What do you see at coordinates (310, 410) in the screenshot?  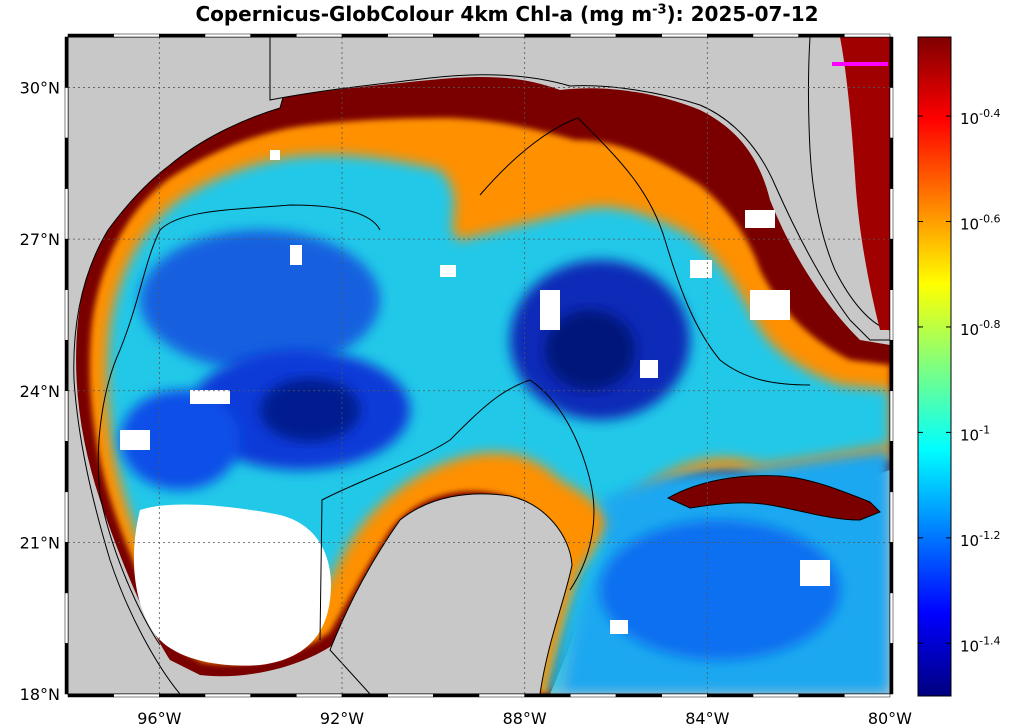 I see `central-eddy-core` at bounding box center [310, 410].